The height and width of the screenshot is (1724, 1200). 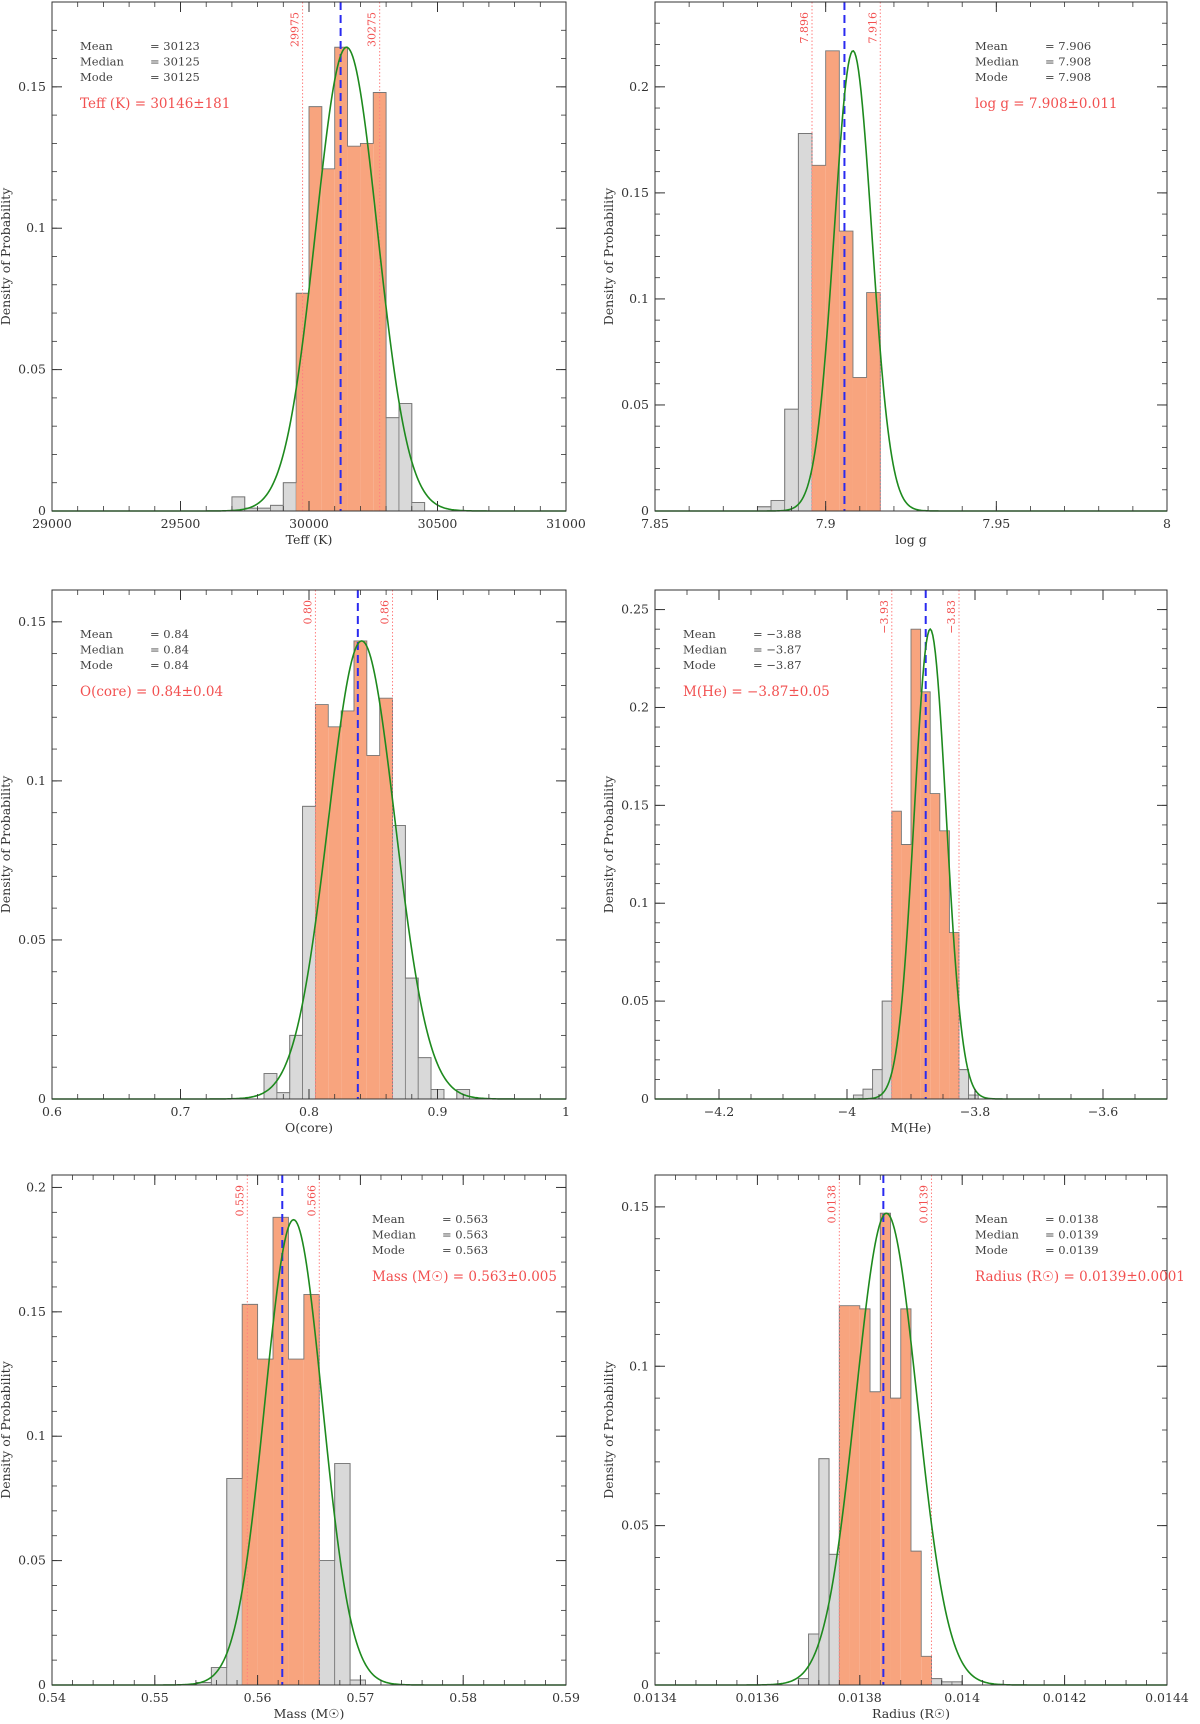 I want to click on stat-value: = 0.563, so click(x=465, y=1219).